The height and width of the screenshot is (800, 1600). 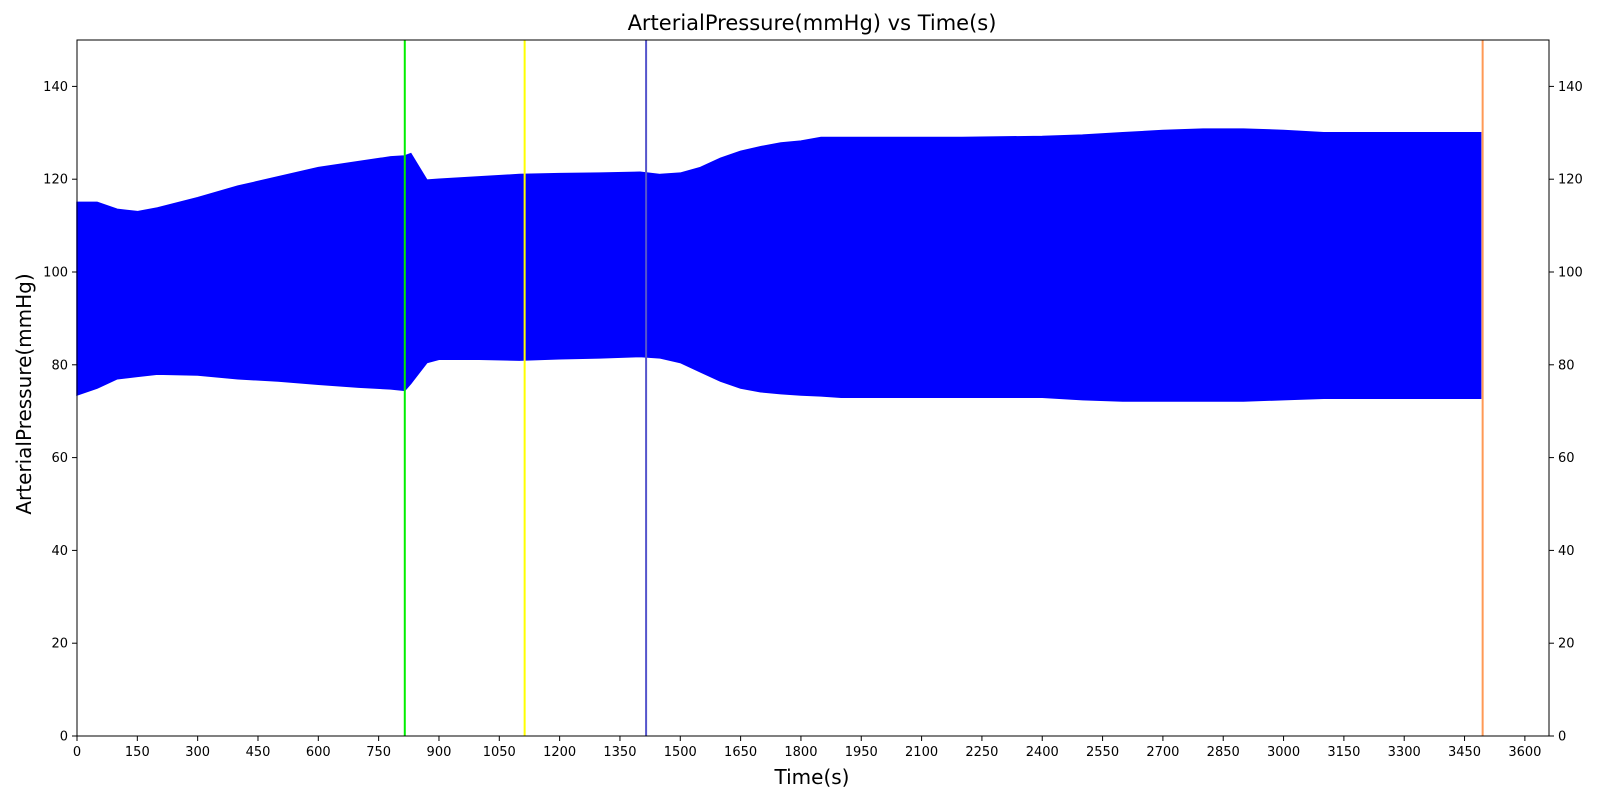 I want to click on x-tick-label: 300, so click(x=197, y=752).